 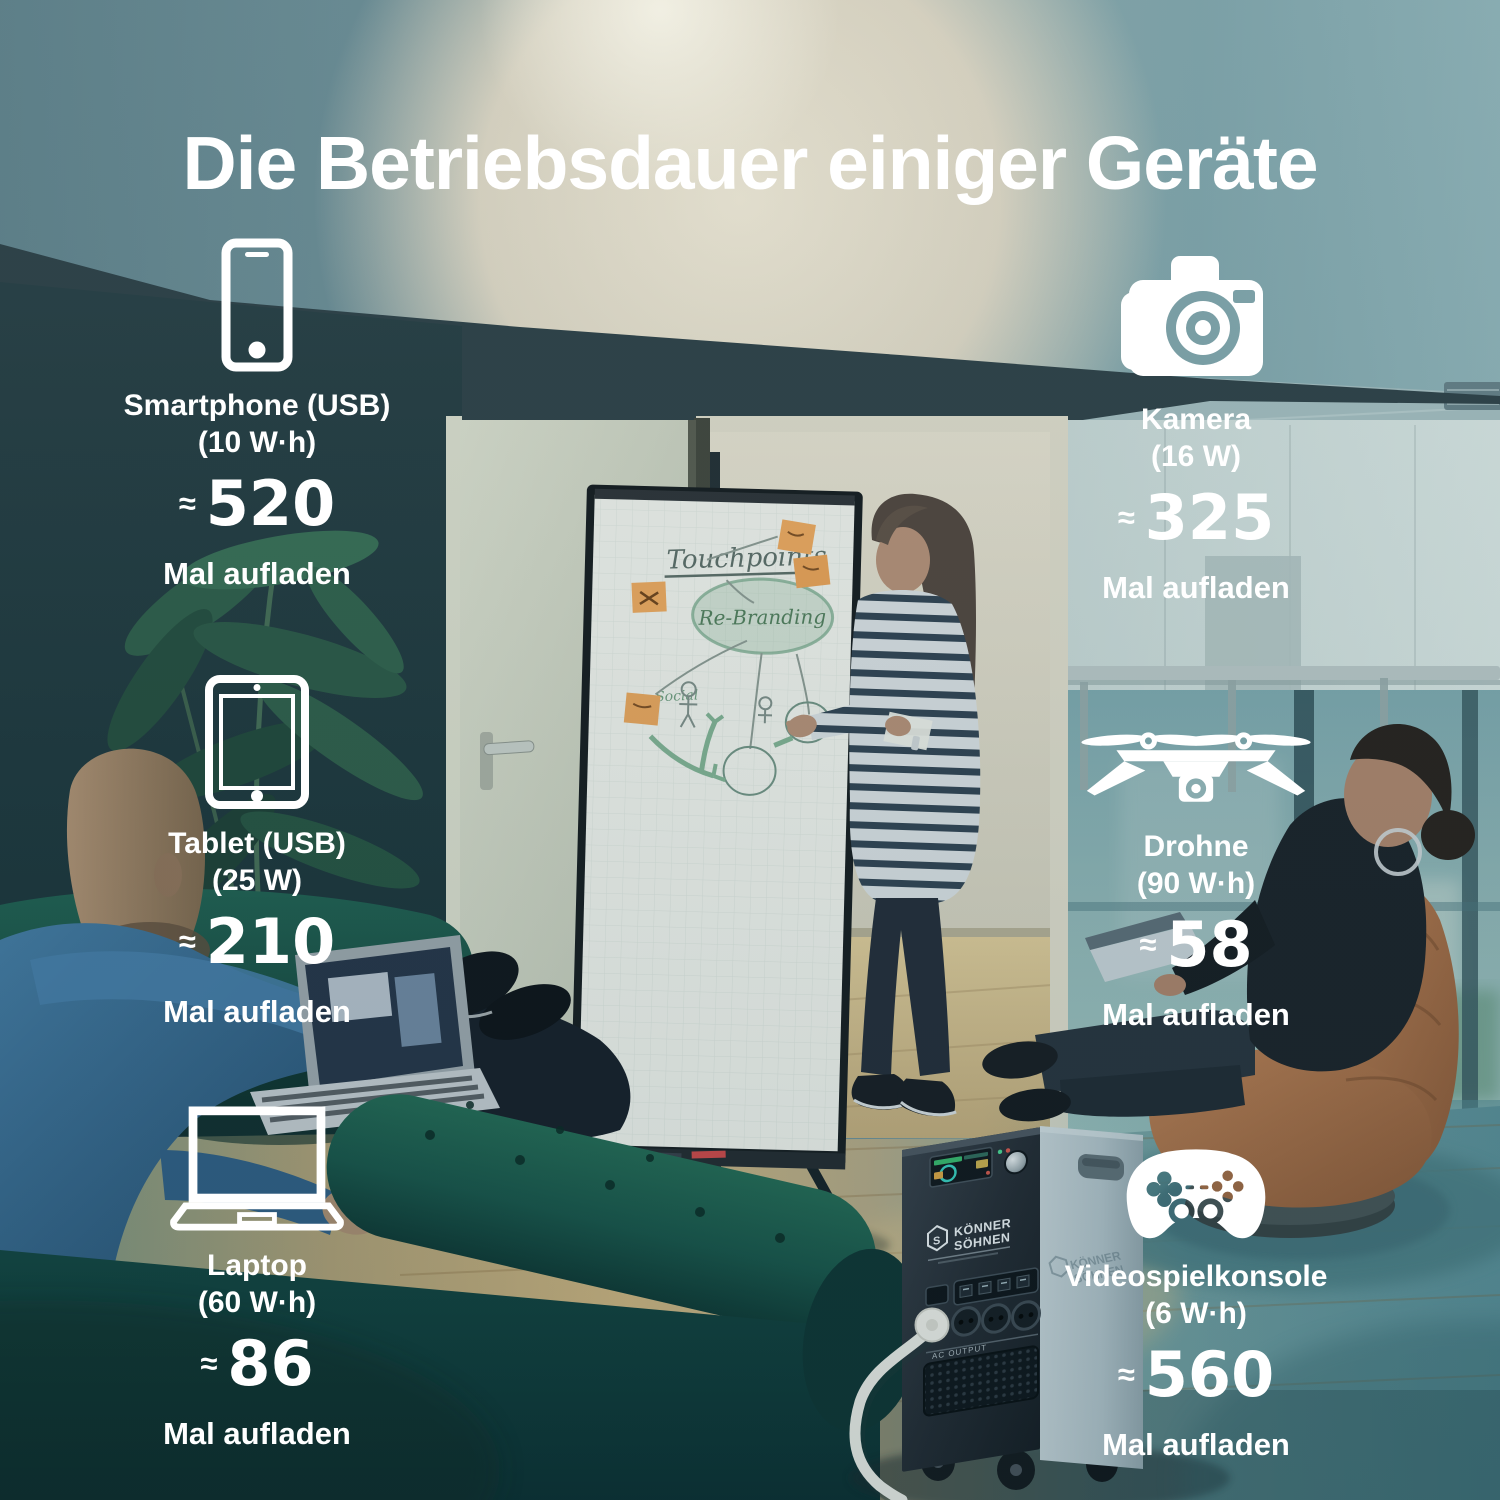 I want to click on device-capacity: (60 W·h), so click(x=257, y=1302).